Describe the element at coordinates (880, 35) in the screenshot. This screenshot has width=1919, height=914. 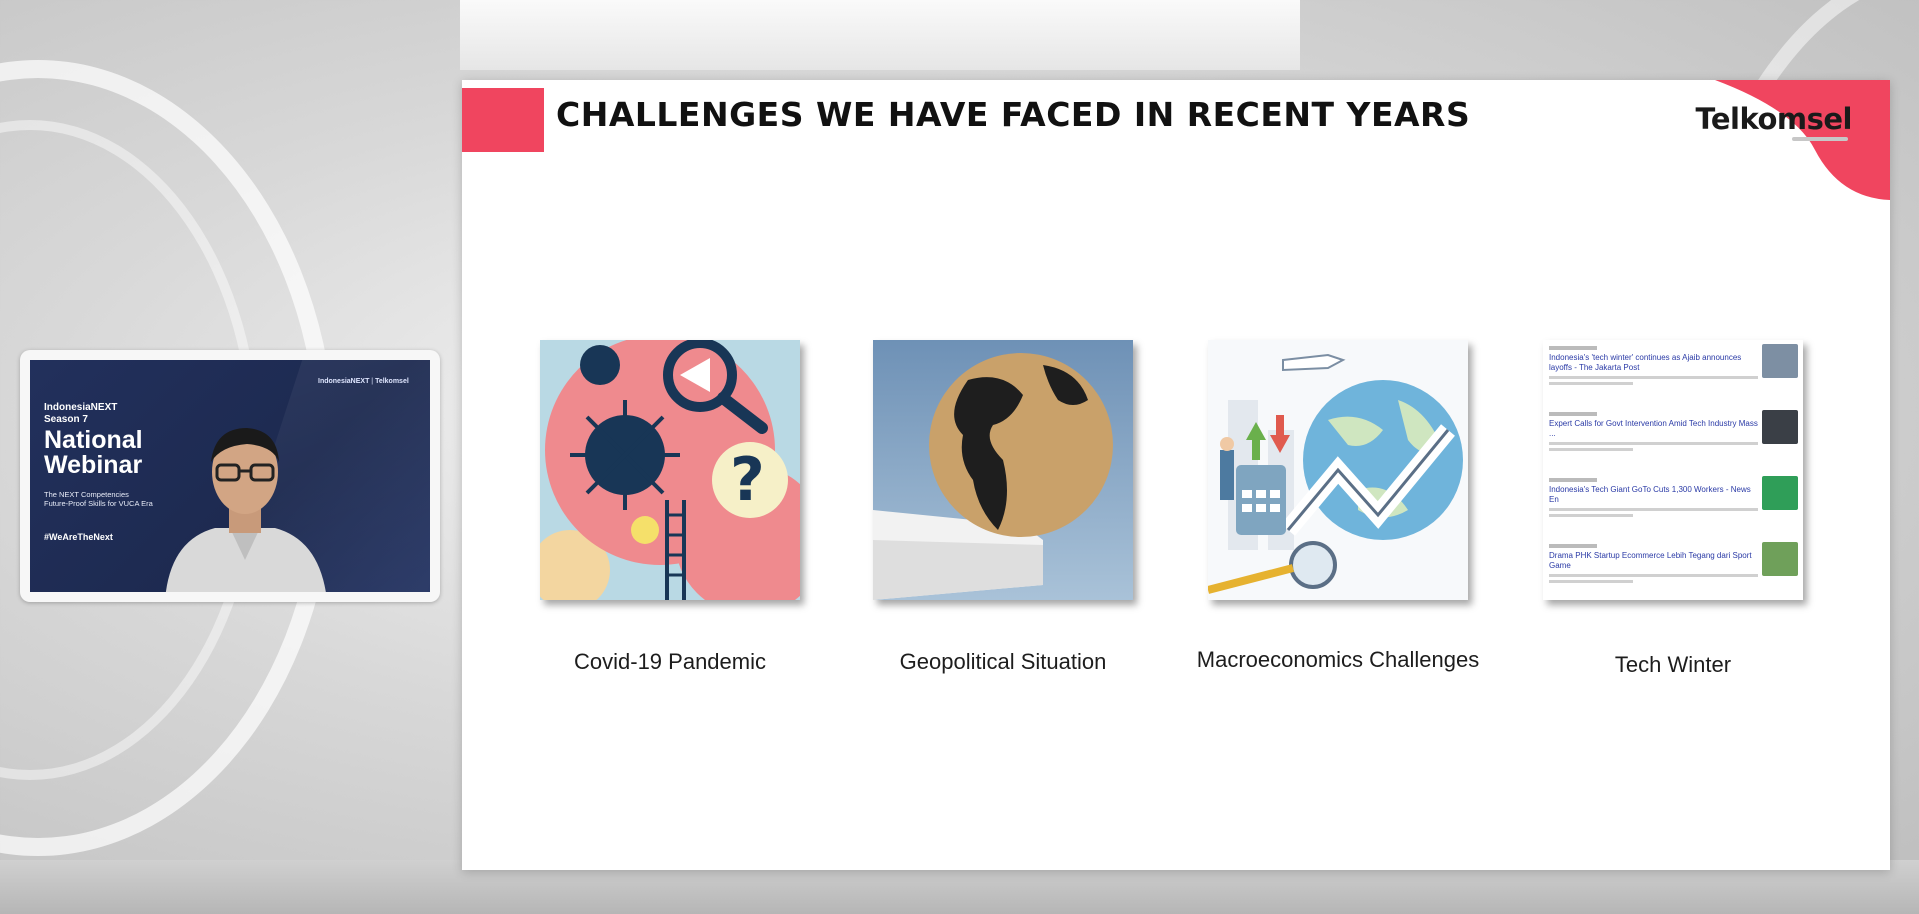
I see `background-ceiling` at that location.